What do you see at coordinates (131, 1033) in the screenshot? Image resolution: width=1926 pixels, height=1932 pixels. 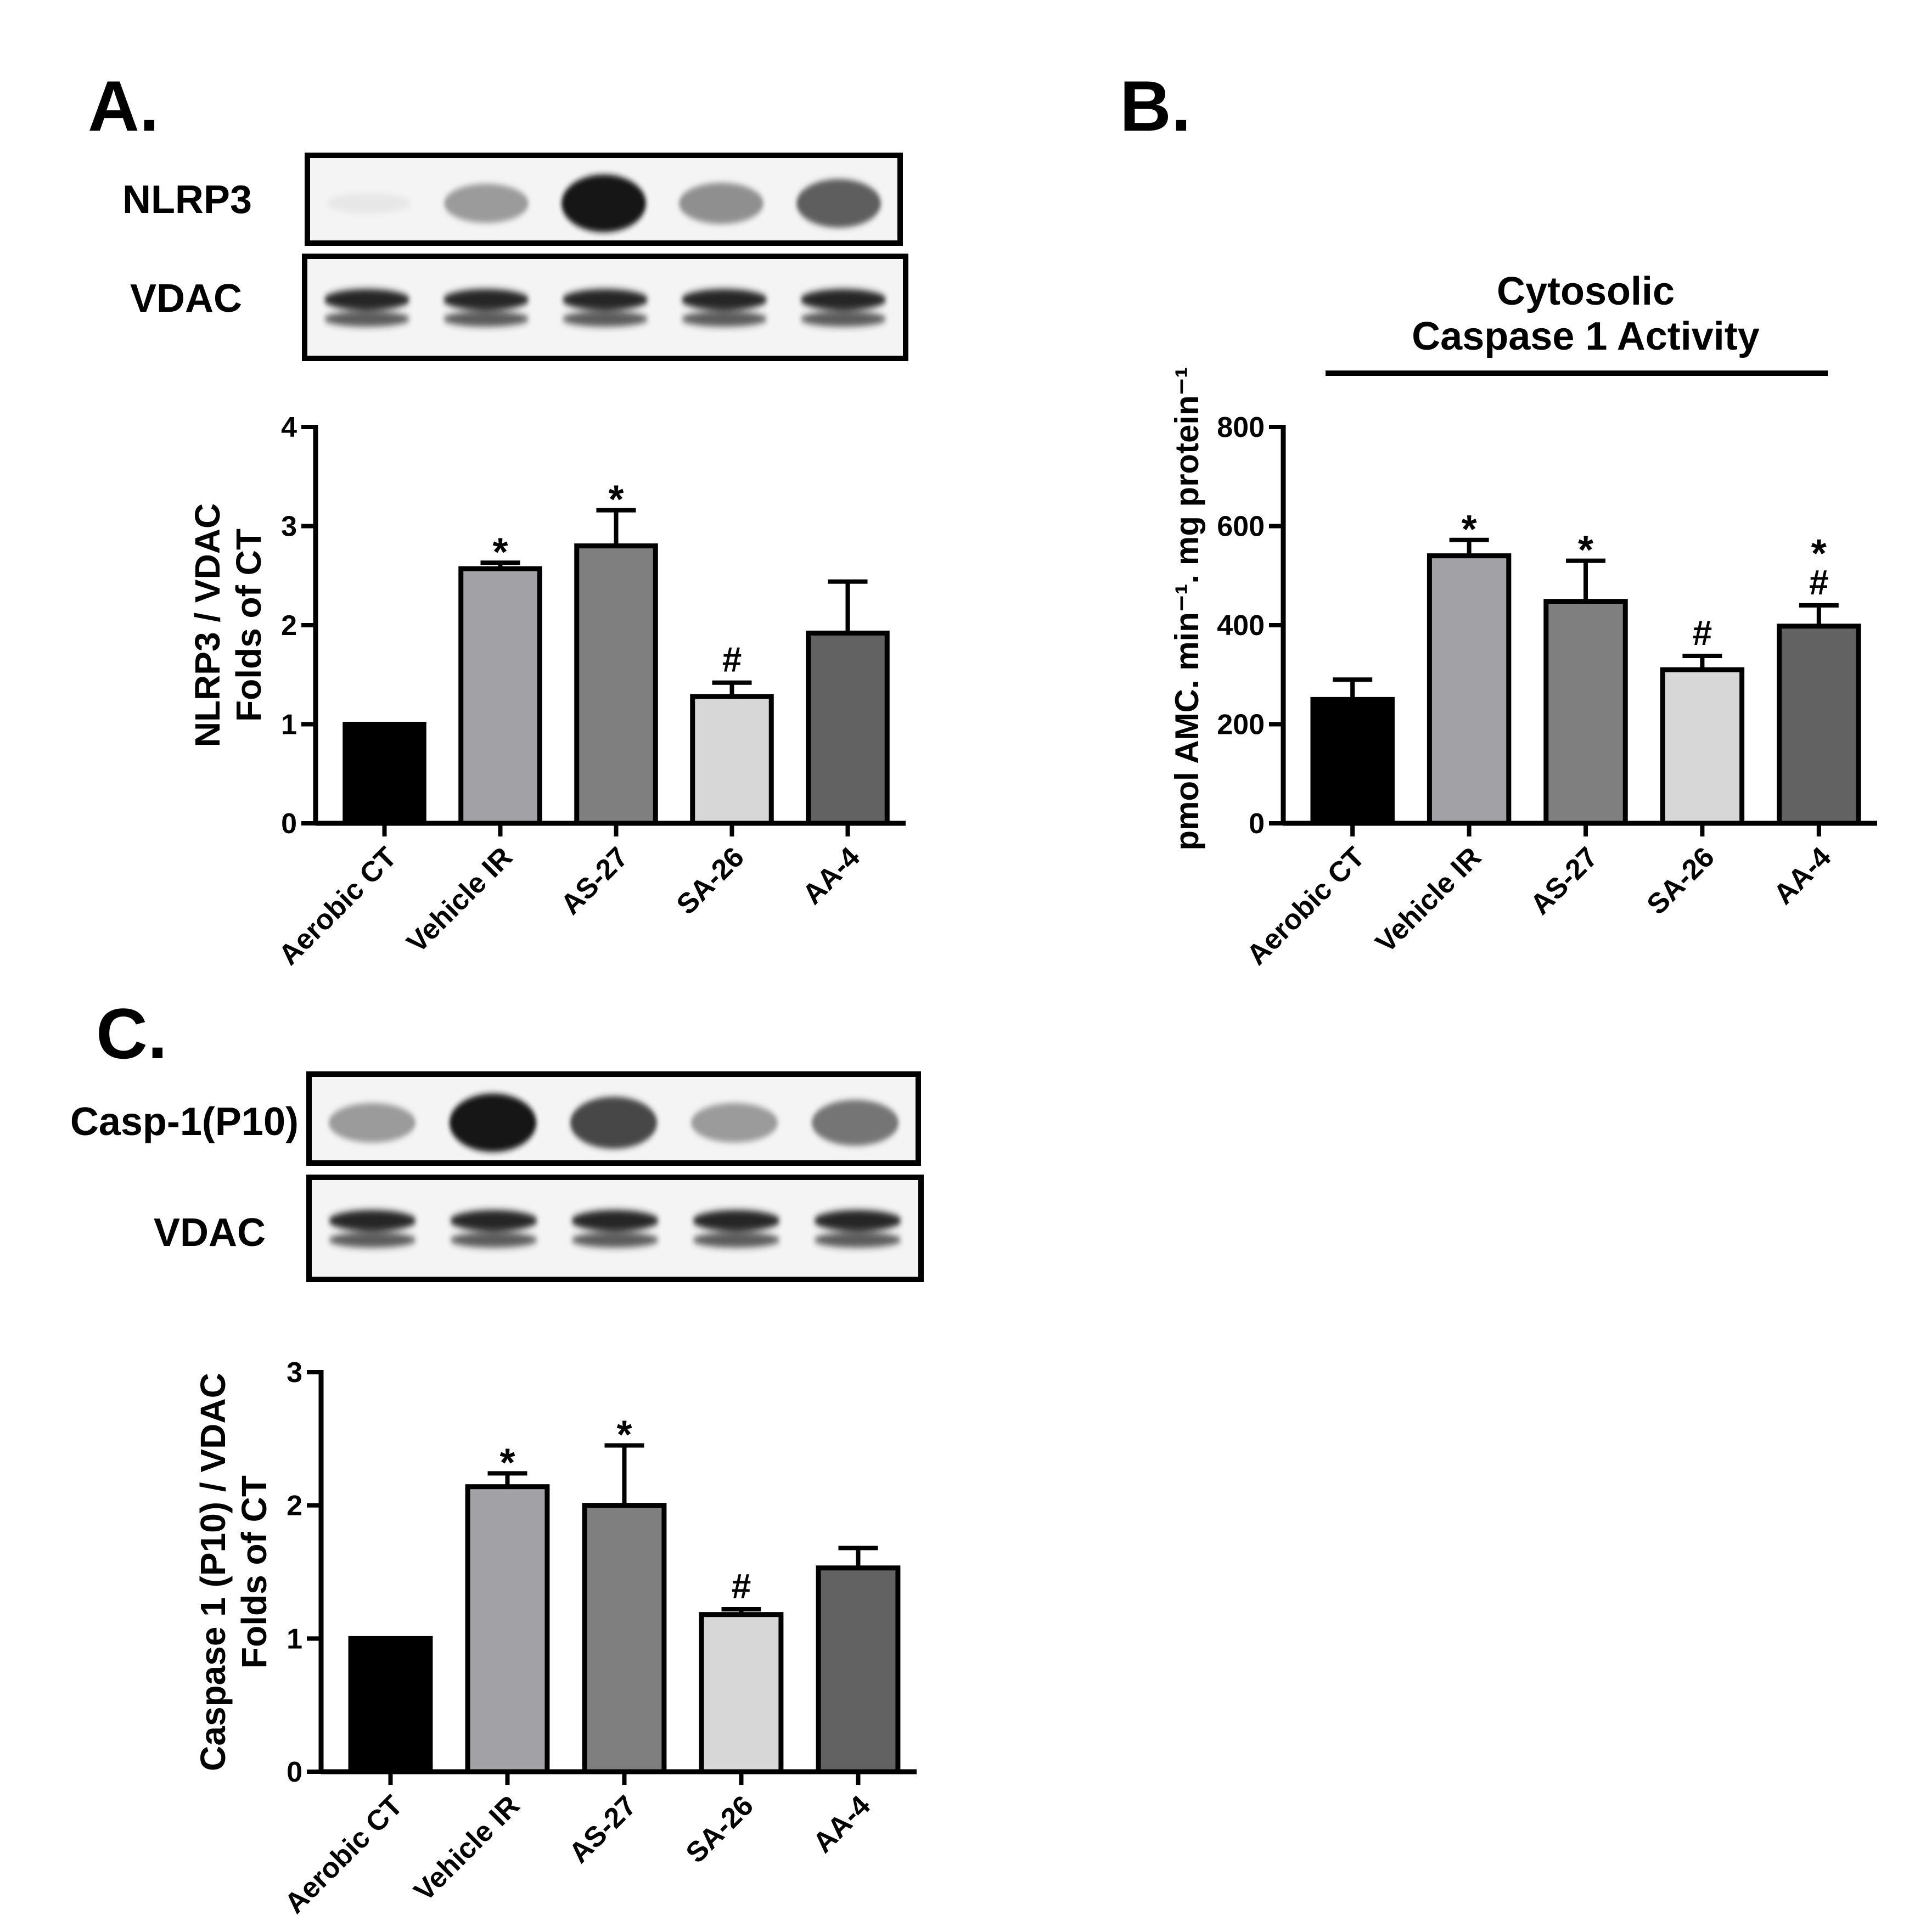 I see `panel-c-letter: C.` at bounding box center [131, 1033].